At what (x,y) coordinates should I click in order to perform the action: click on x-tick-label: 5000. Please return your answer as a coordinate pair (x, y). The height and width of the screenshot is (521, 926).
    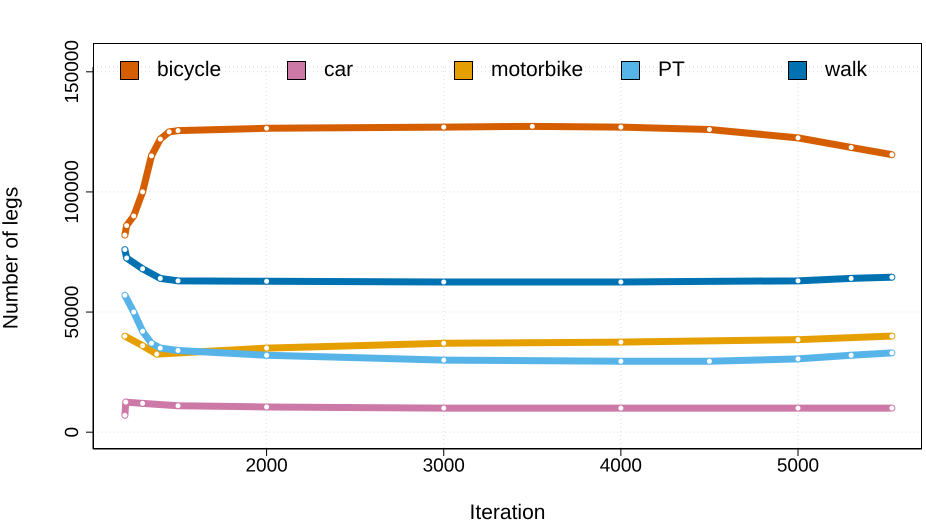
    Looking at the image, I should click on (798, 465).